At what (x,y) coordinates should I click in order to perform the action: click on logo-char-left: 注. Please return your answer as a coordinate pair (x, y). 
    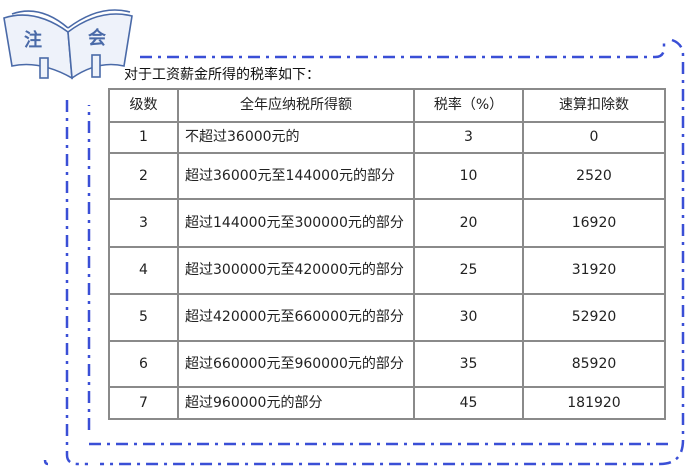
    Looking at the image, I should click on (33, 40).